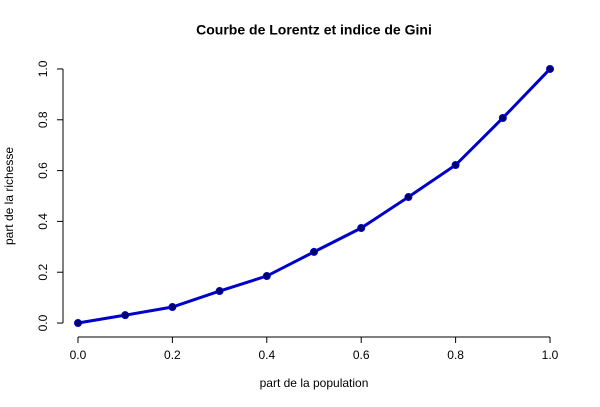 Image resolution: width=600 pixels, height=407 pixels. What do you see at coordinates (43, 221) in the screenshot?
I see `y-tick-label: 0.4` at bounding box center [43, 221].